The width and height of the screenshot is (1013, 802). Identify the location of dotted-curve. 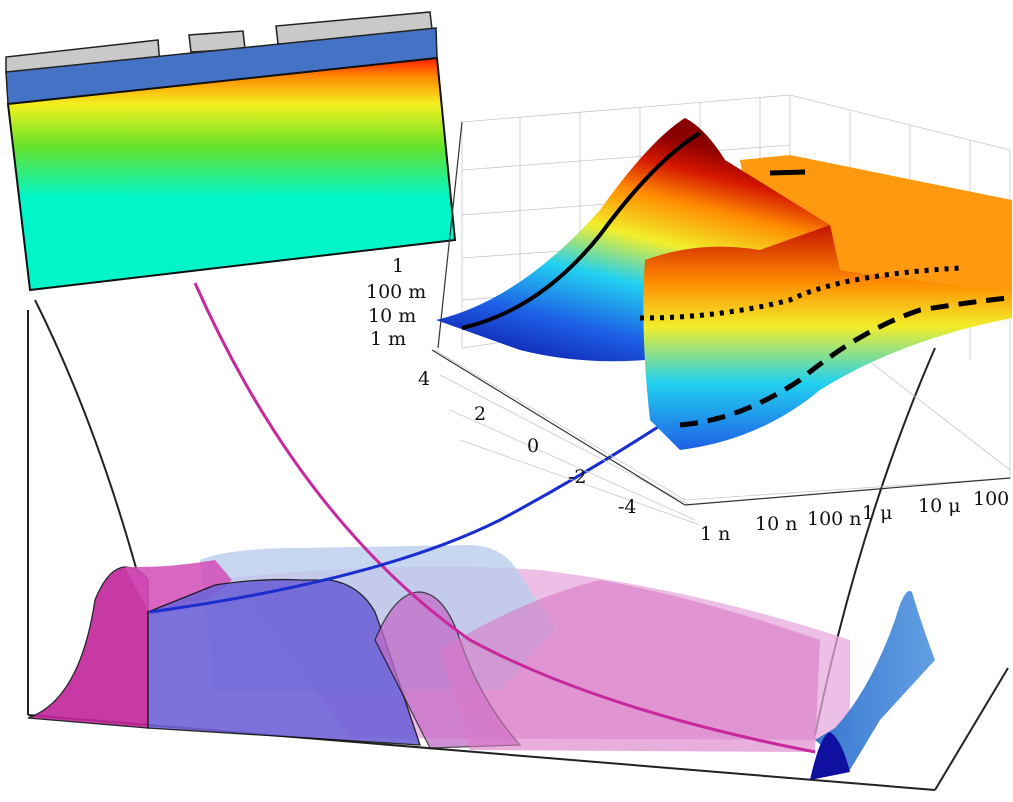
(800, 293).